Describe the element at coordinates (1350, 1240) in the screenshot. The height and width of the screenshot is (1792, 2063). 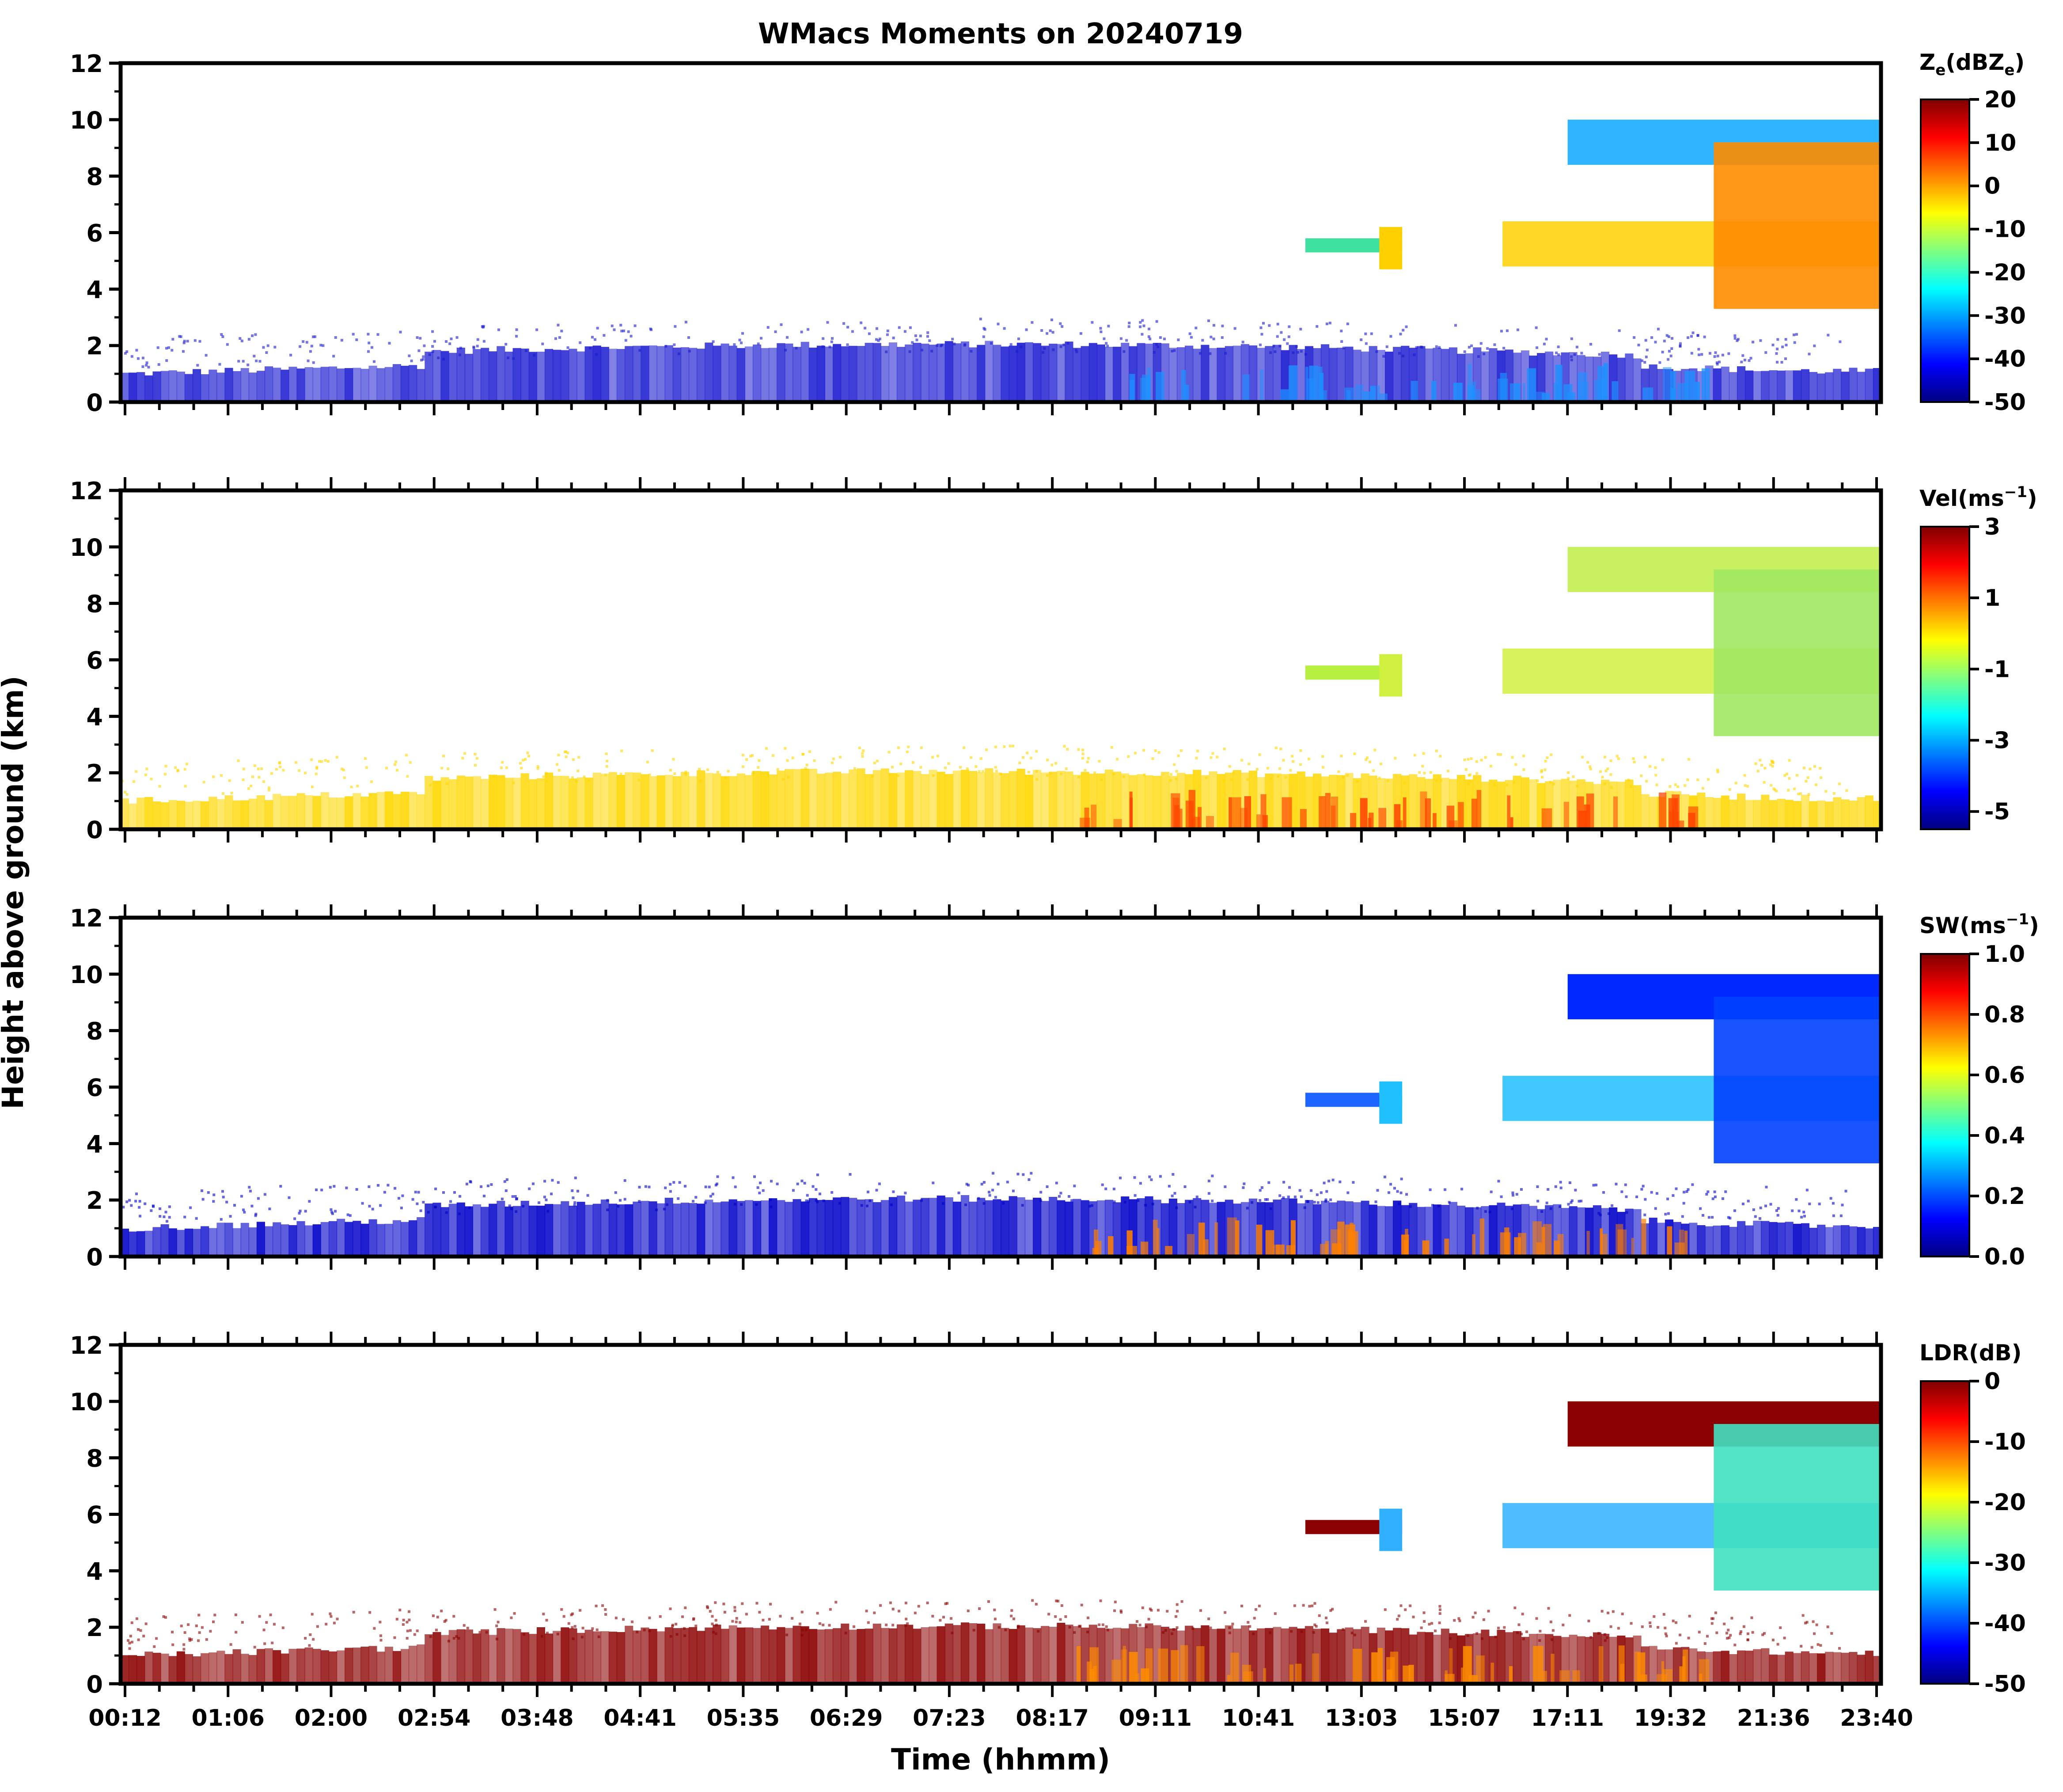
I see `spectrum-width-boundary-layer-core` at that location.